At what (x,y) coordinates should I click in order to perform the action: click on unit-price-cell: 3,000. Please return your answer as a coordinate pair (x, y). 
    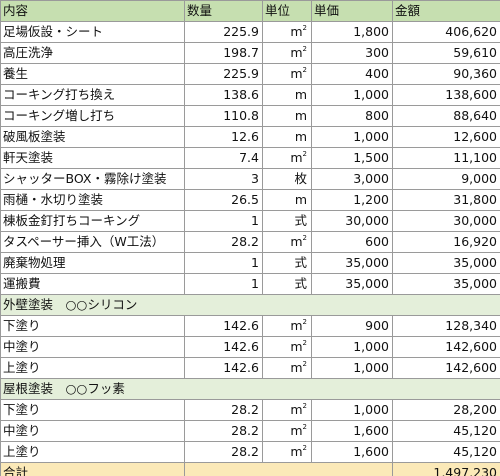
    Looking at the image, I should click on (352, 179).